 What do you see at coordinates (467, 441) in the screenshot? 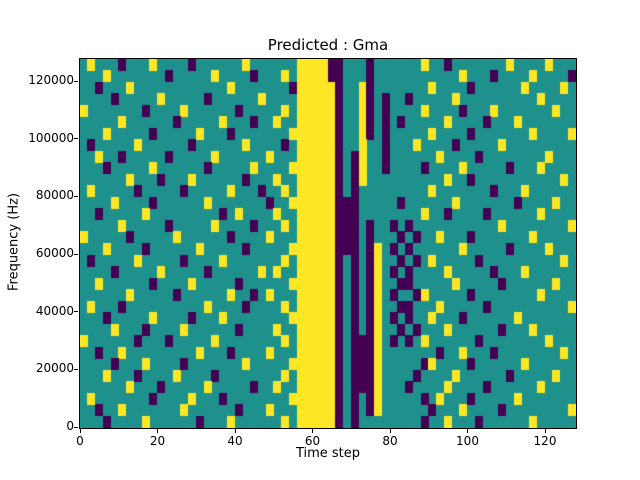
I see `x-tick-label: 100` at bounding box center [467, 441].